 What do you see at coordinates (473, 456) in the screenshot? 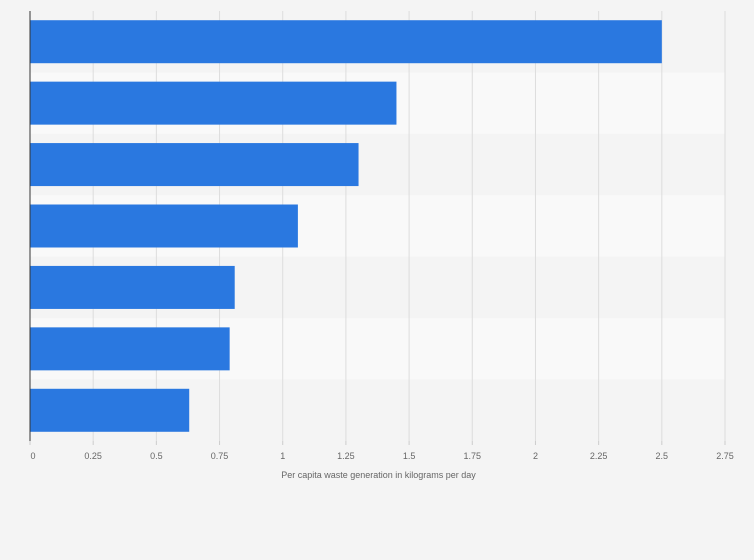
I see `x-tick-label: 1.75` at bounding box center [473, 456].